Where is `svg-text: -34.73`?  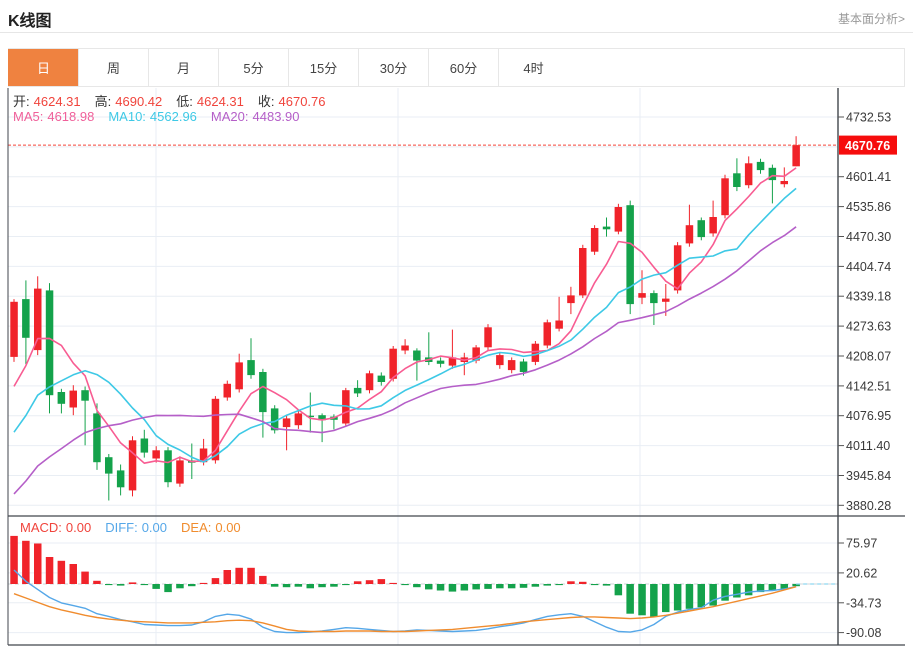
svg-text: -34.73 is located at coordinates (863, 603).